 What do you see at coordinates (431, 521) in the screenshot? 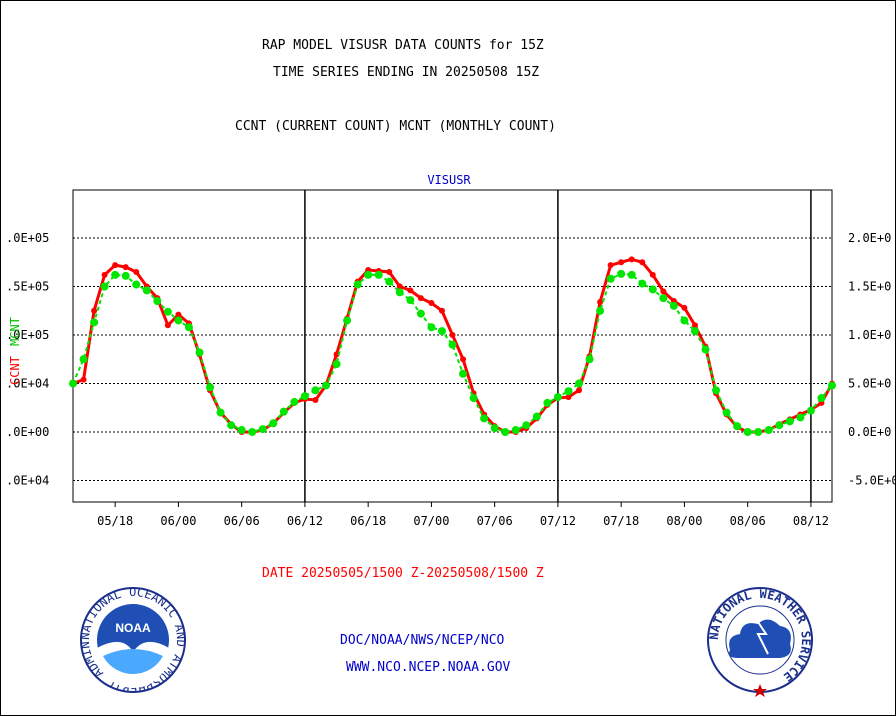
I see `x-tick-label: 07/00` at bounding box center [431, 521].